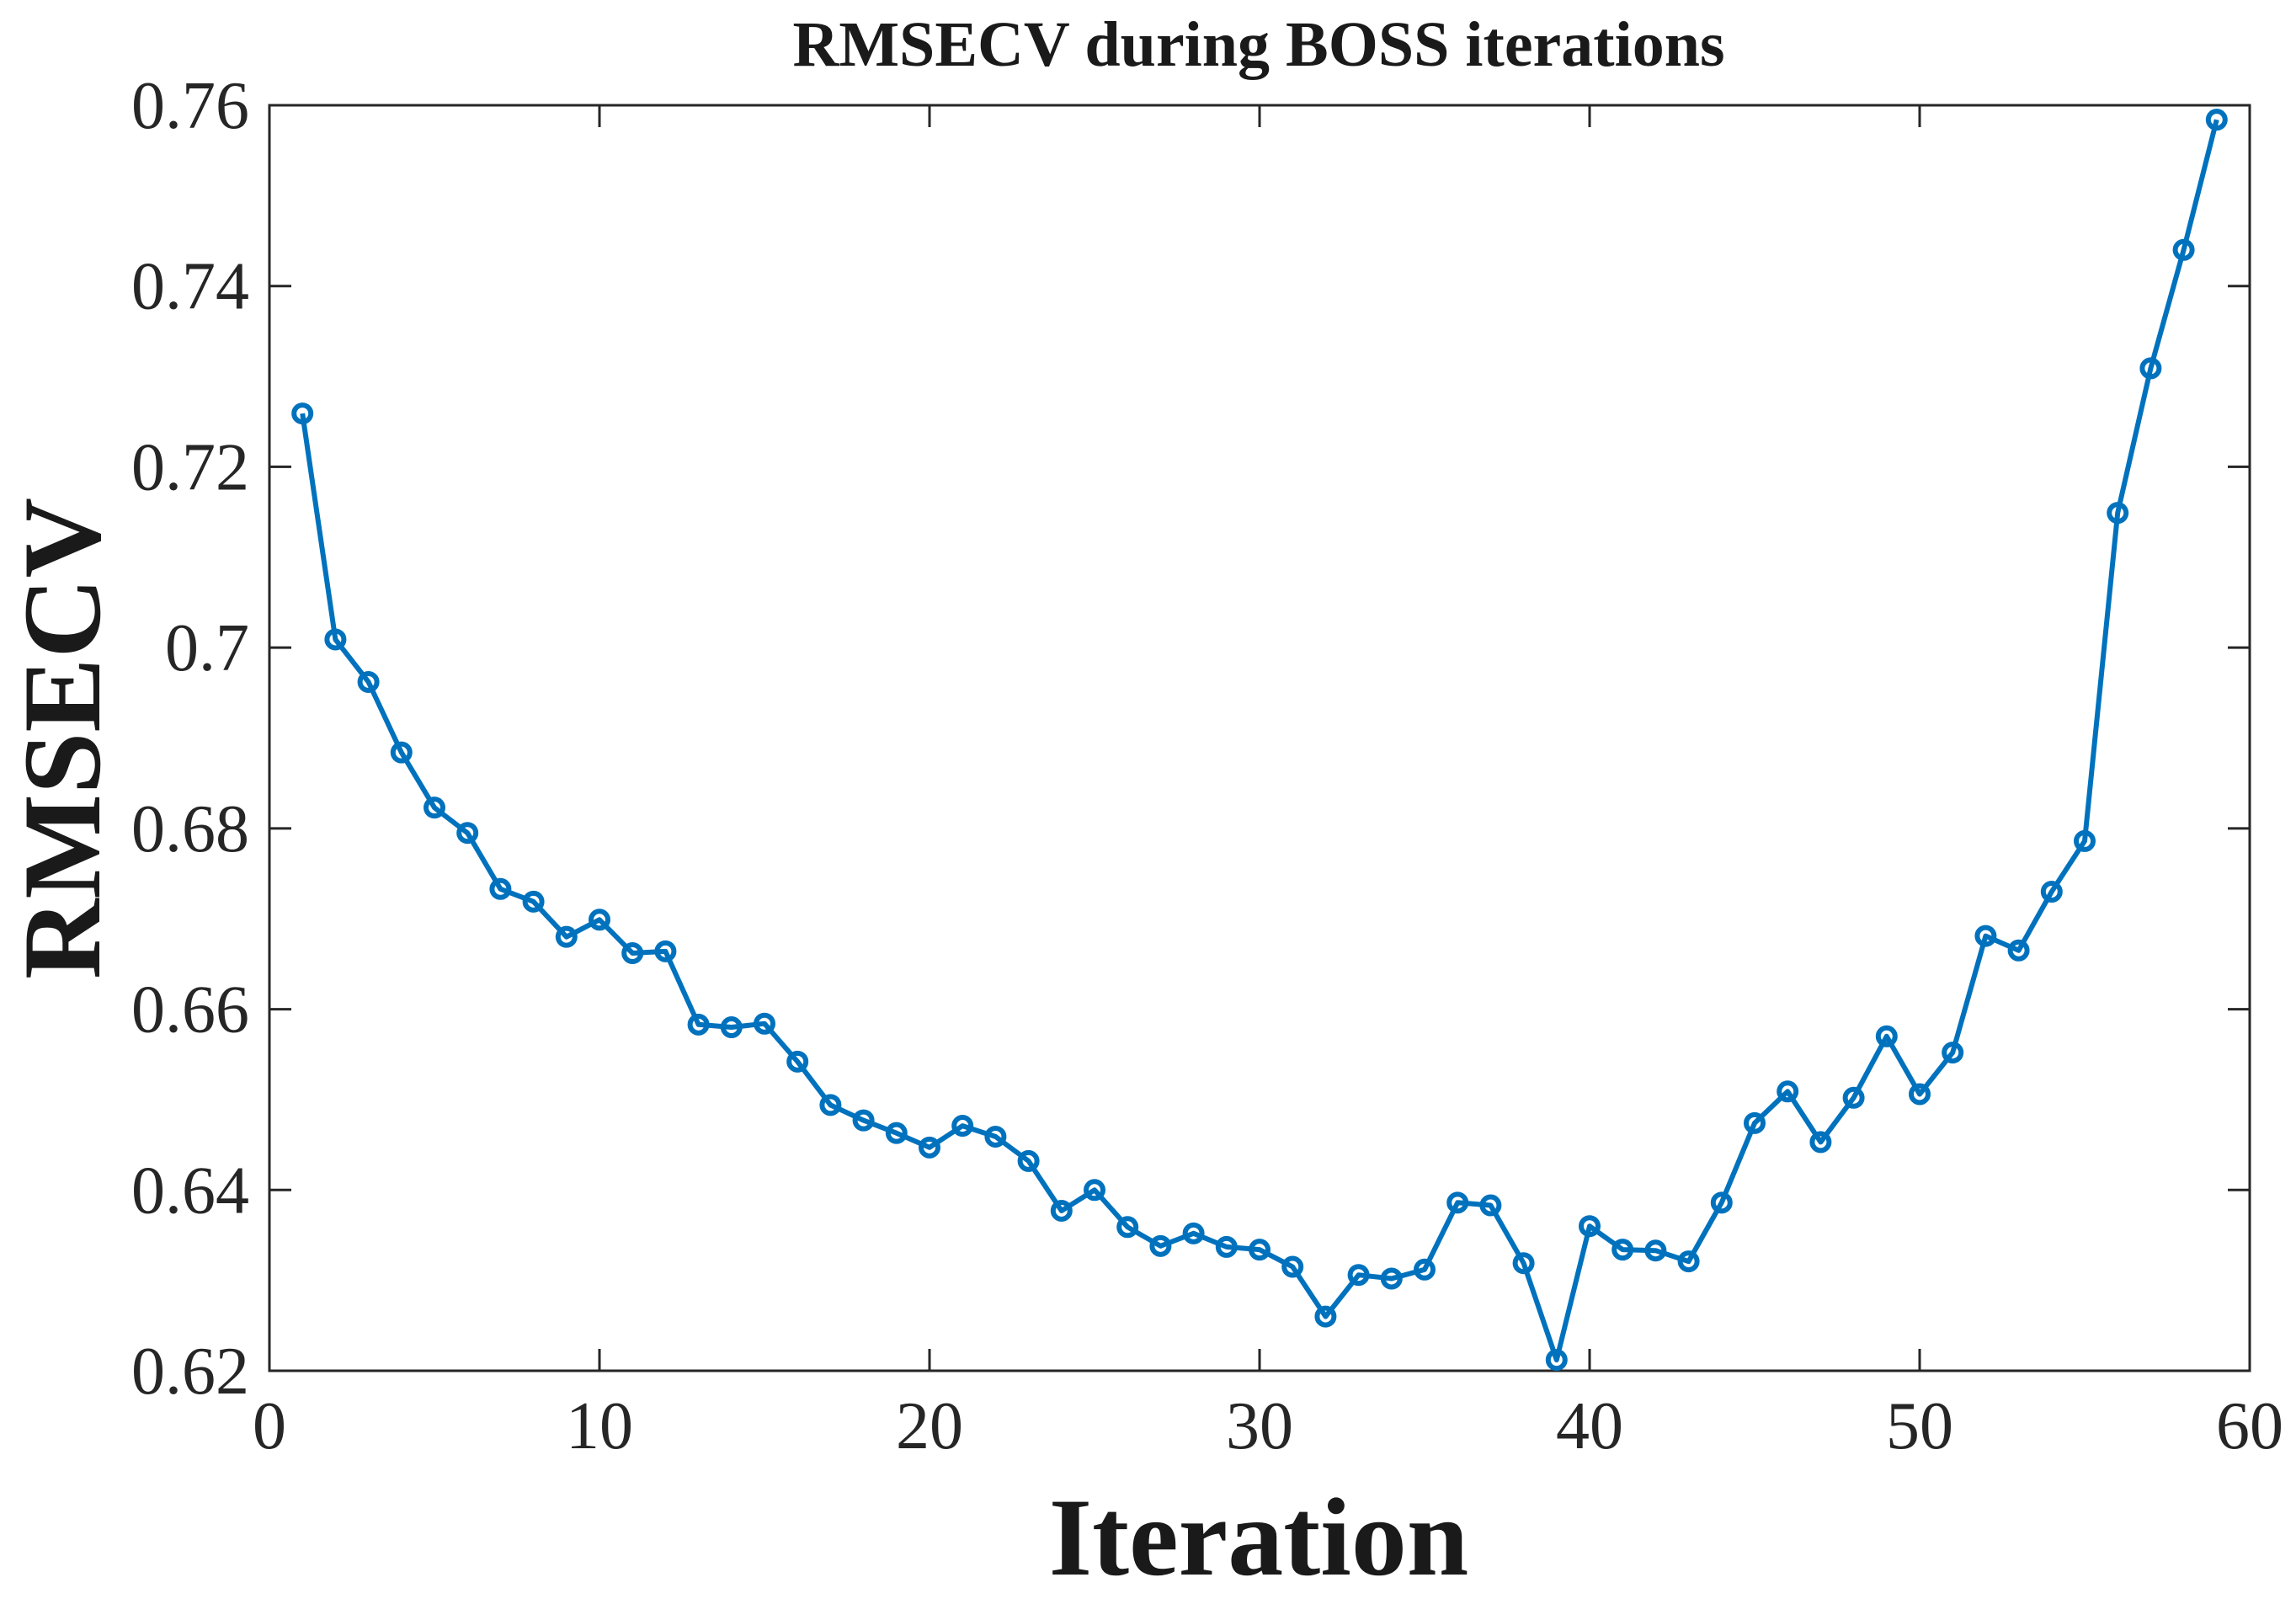 The height and width of the screenshot is (1604, 2296). What do you see at coordinates (599, 1426) in the screenshot?
I see `x-tick-label: 10` at bounding box center [599, 1426].